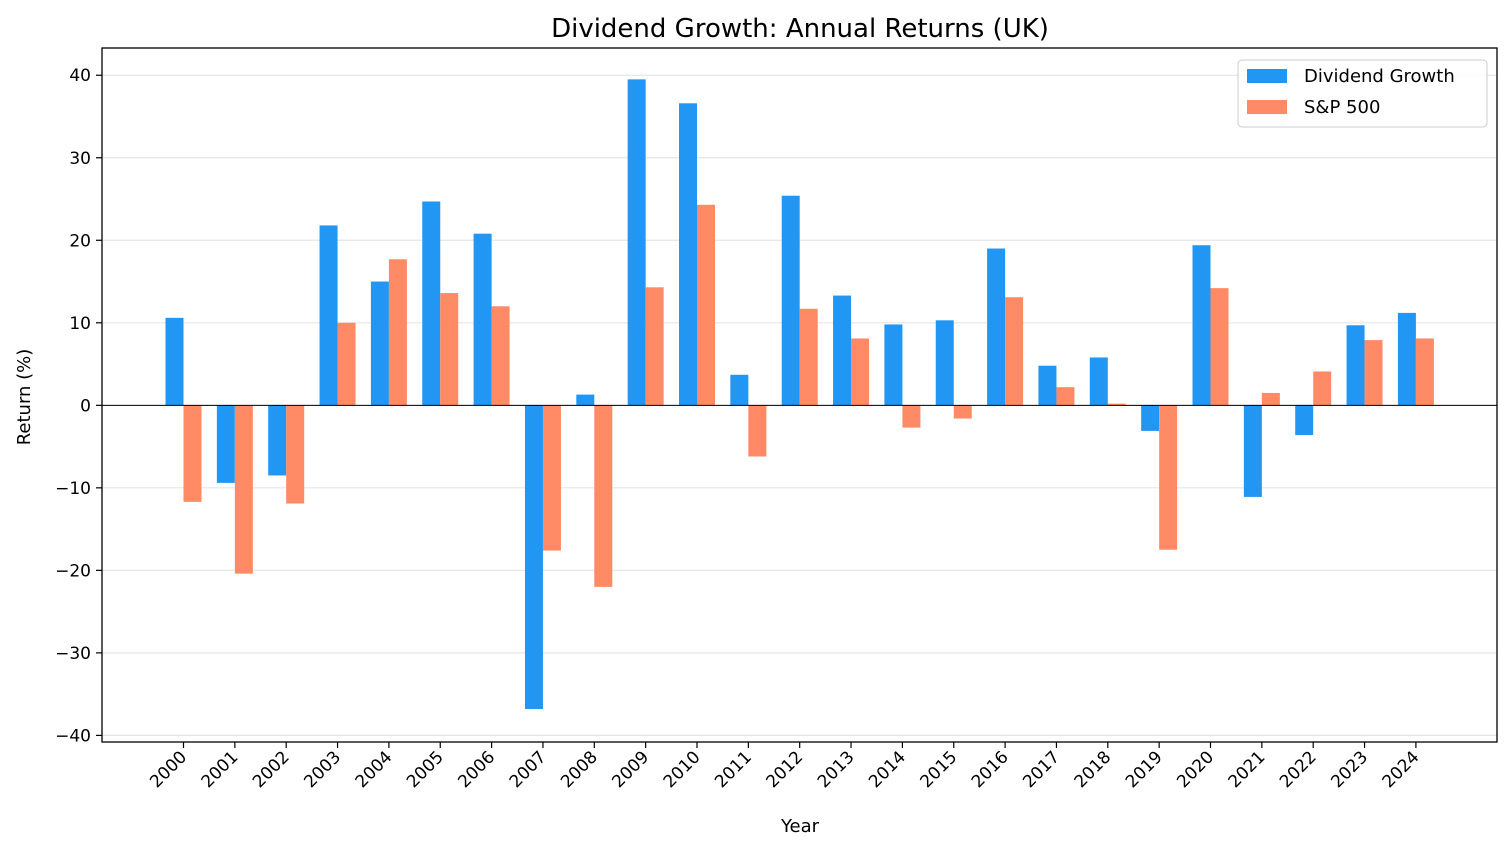 The image size is (1511, 852). Describe the element at coordinates (431, 303) in the screenshot. I see `bar-dividend-growth-2005` at that location.